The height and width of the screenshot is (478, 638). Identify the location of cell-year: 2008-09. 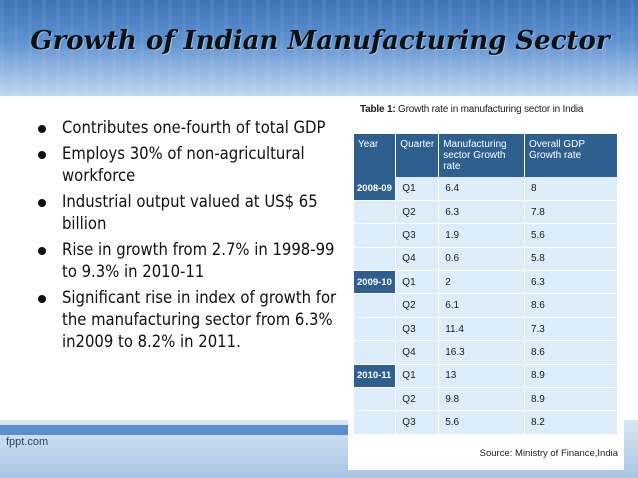
(375, 188).